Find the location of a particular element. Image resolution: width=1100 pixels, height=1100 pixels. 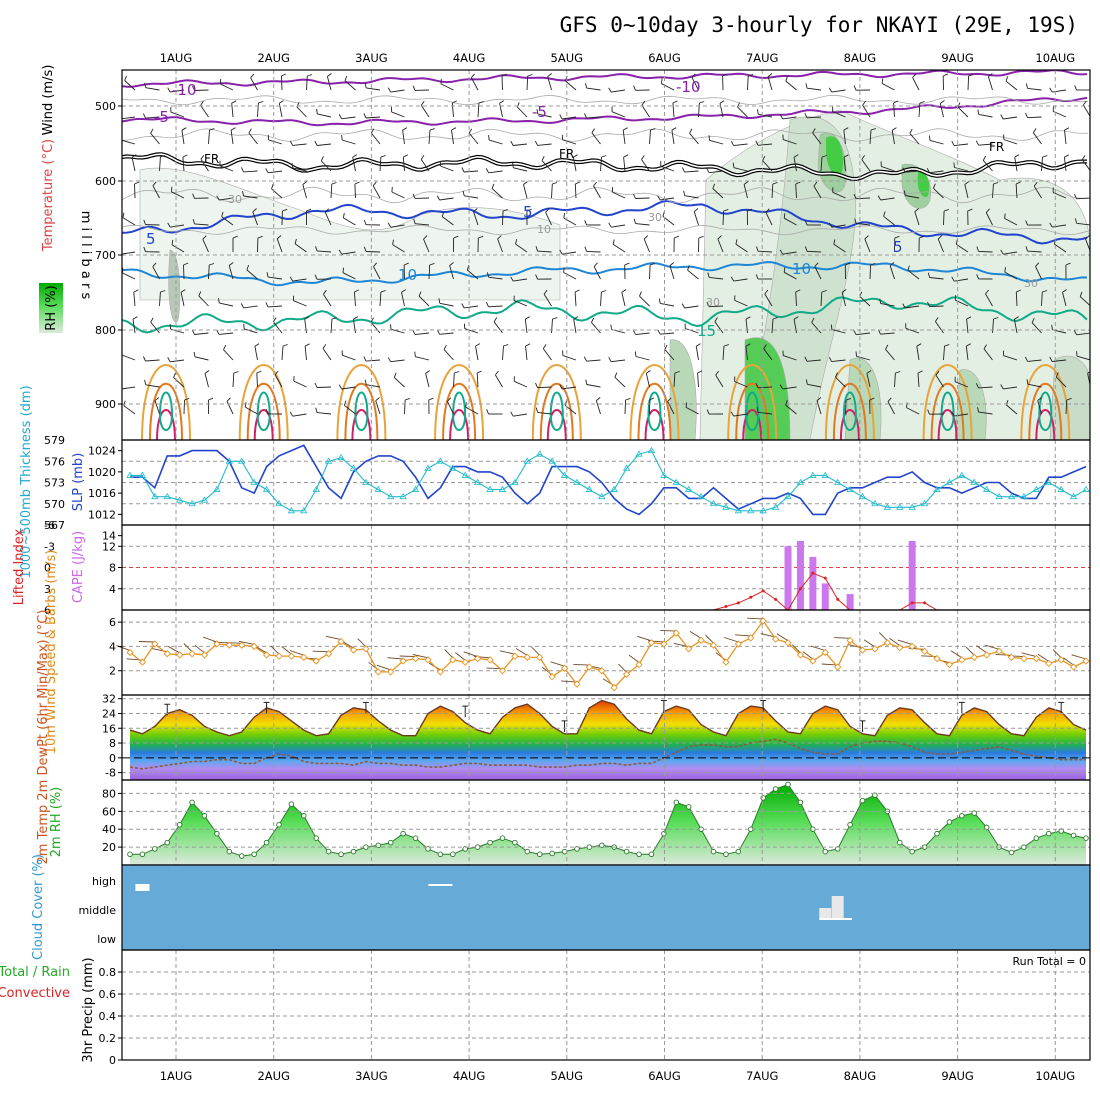

y-tick-label: 32 is located at coordinates (109, 699).